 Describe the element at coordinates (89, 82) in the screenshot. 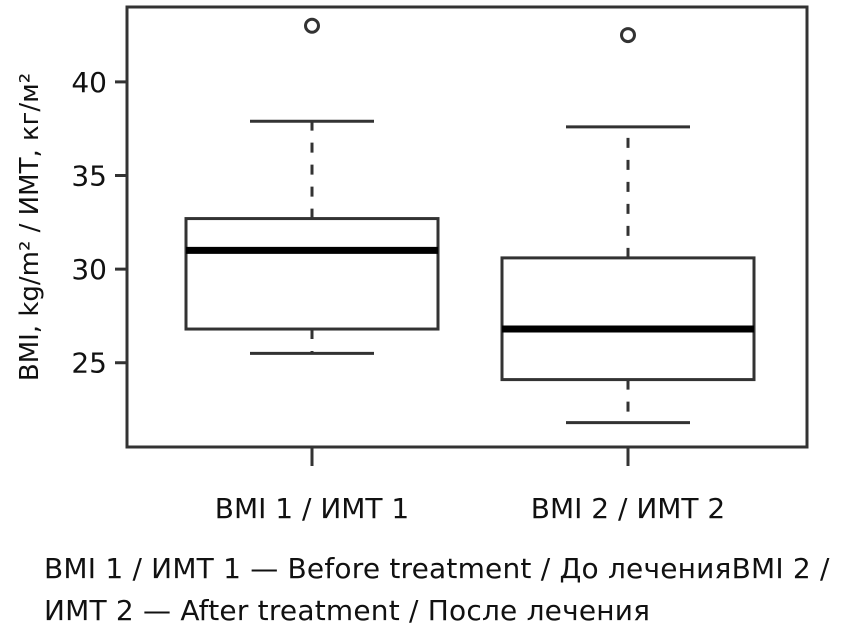

I see `y-tick-label-40: 40` at that location.